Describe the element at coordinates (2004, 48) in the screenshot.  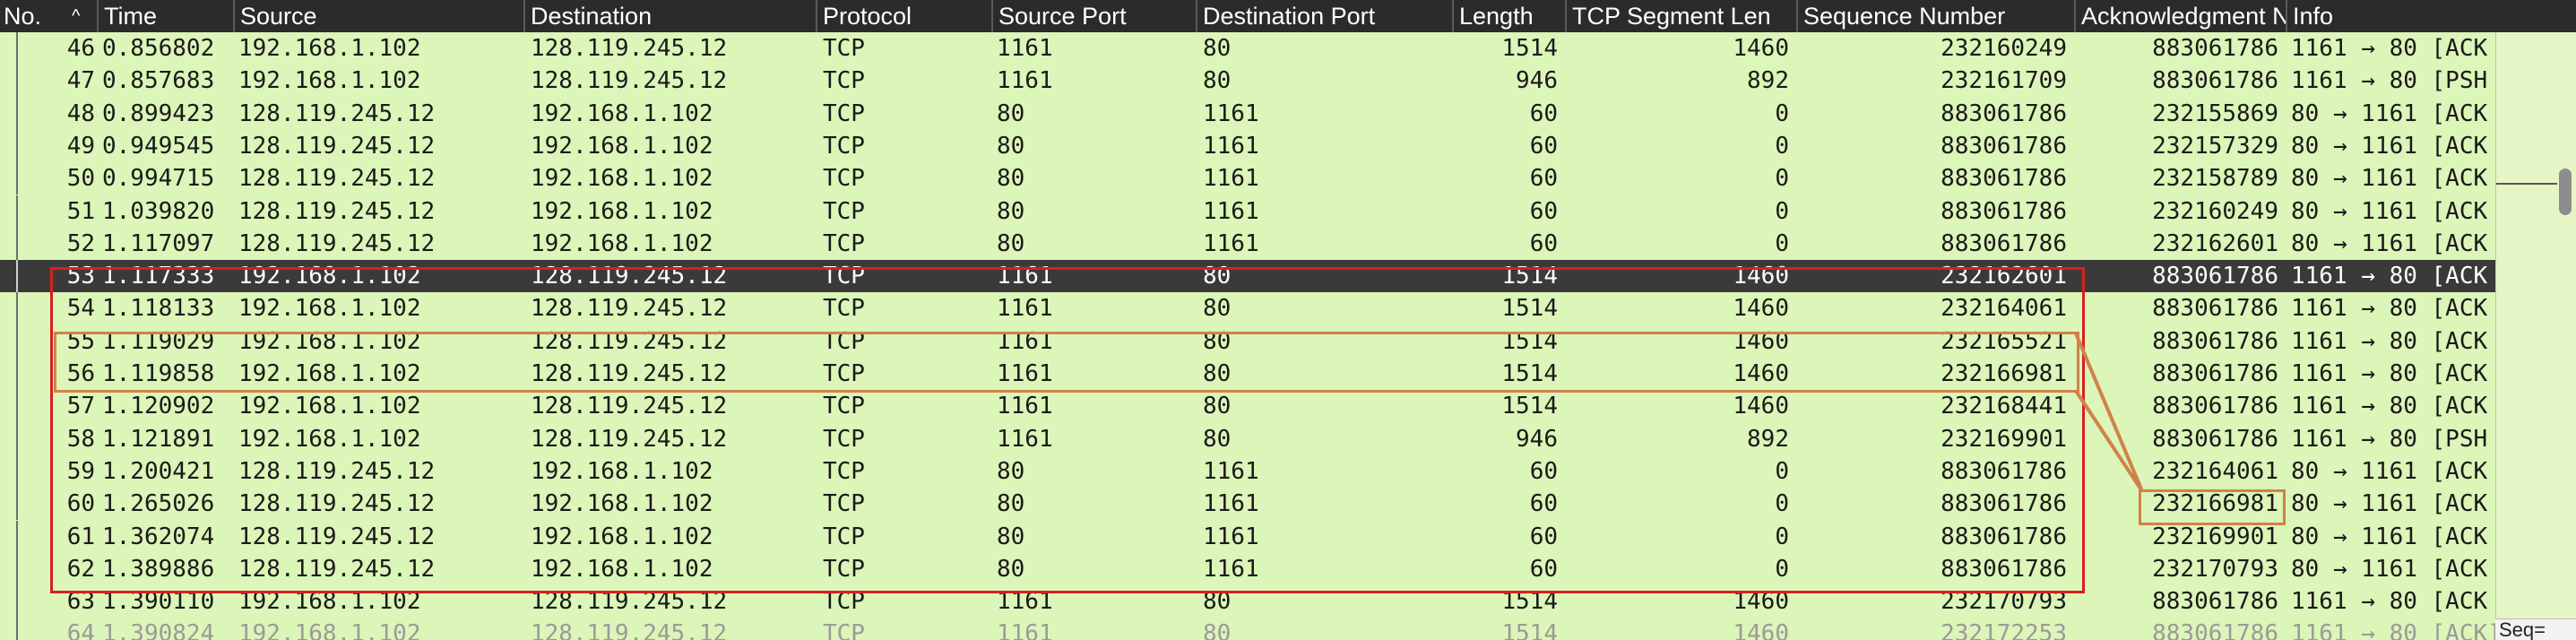
I see `cell-sequence-number: 232160249` at that location.